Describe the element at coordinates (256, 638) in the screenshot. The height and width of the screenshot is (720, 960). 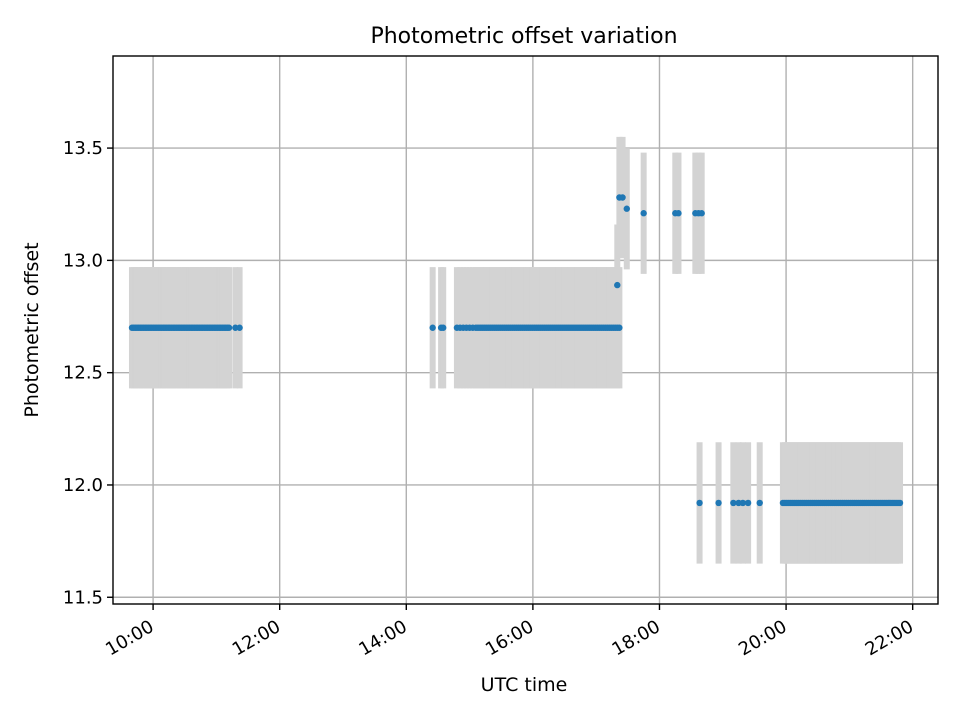
I see `x-tick-label: 12:00` at that location.